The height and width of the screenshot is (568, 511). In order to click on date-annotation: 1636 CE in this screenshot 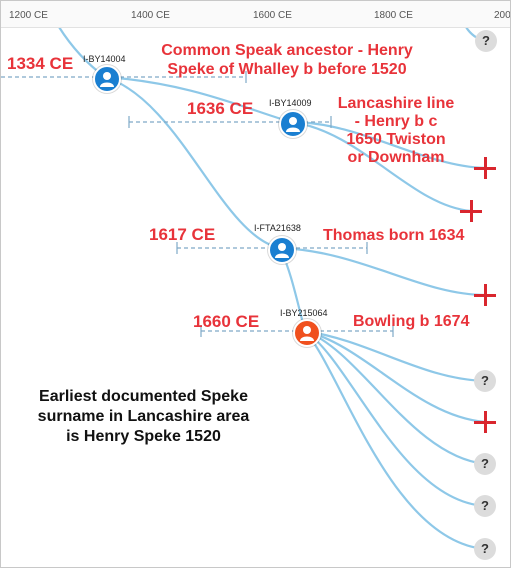, I will do `click(220, 109)`.